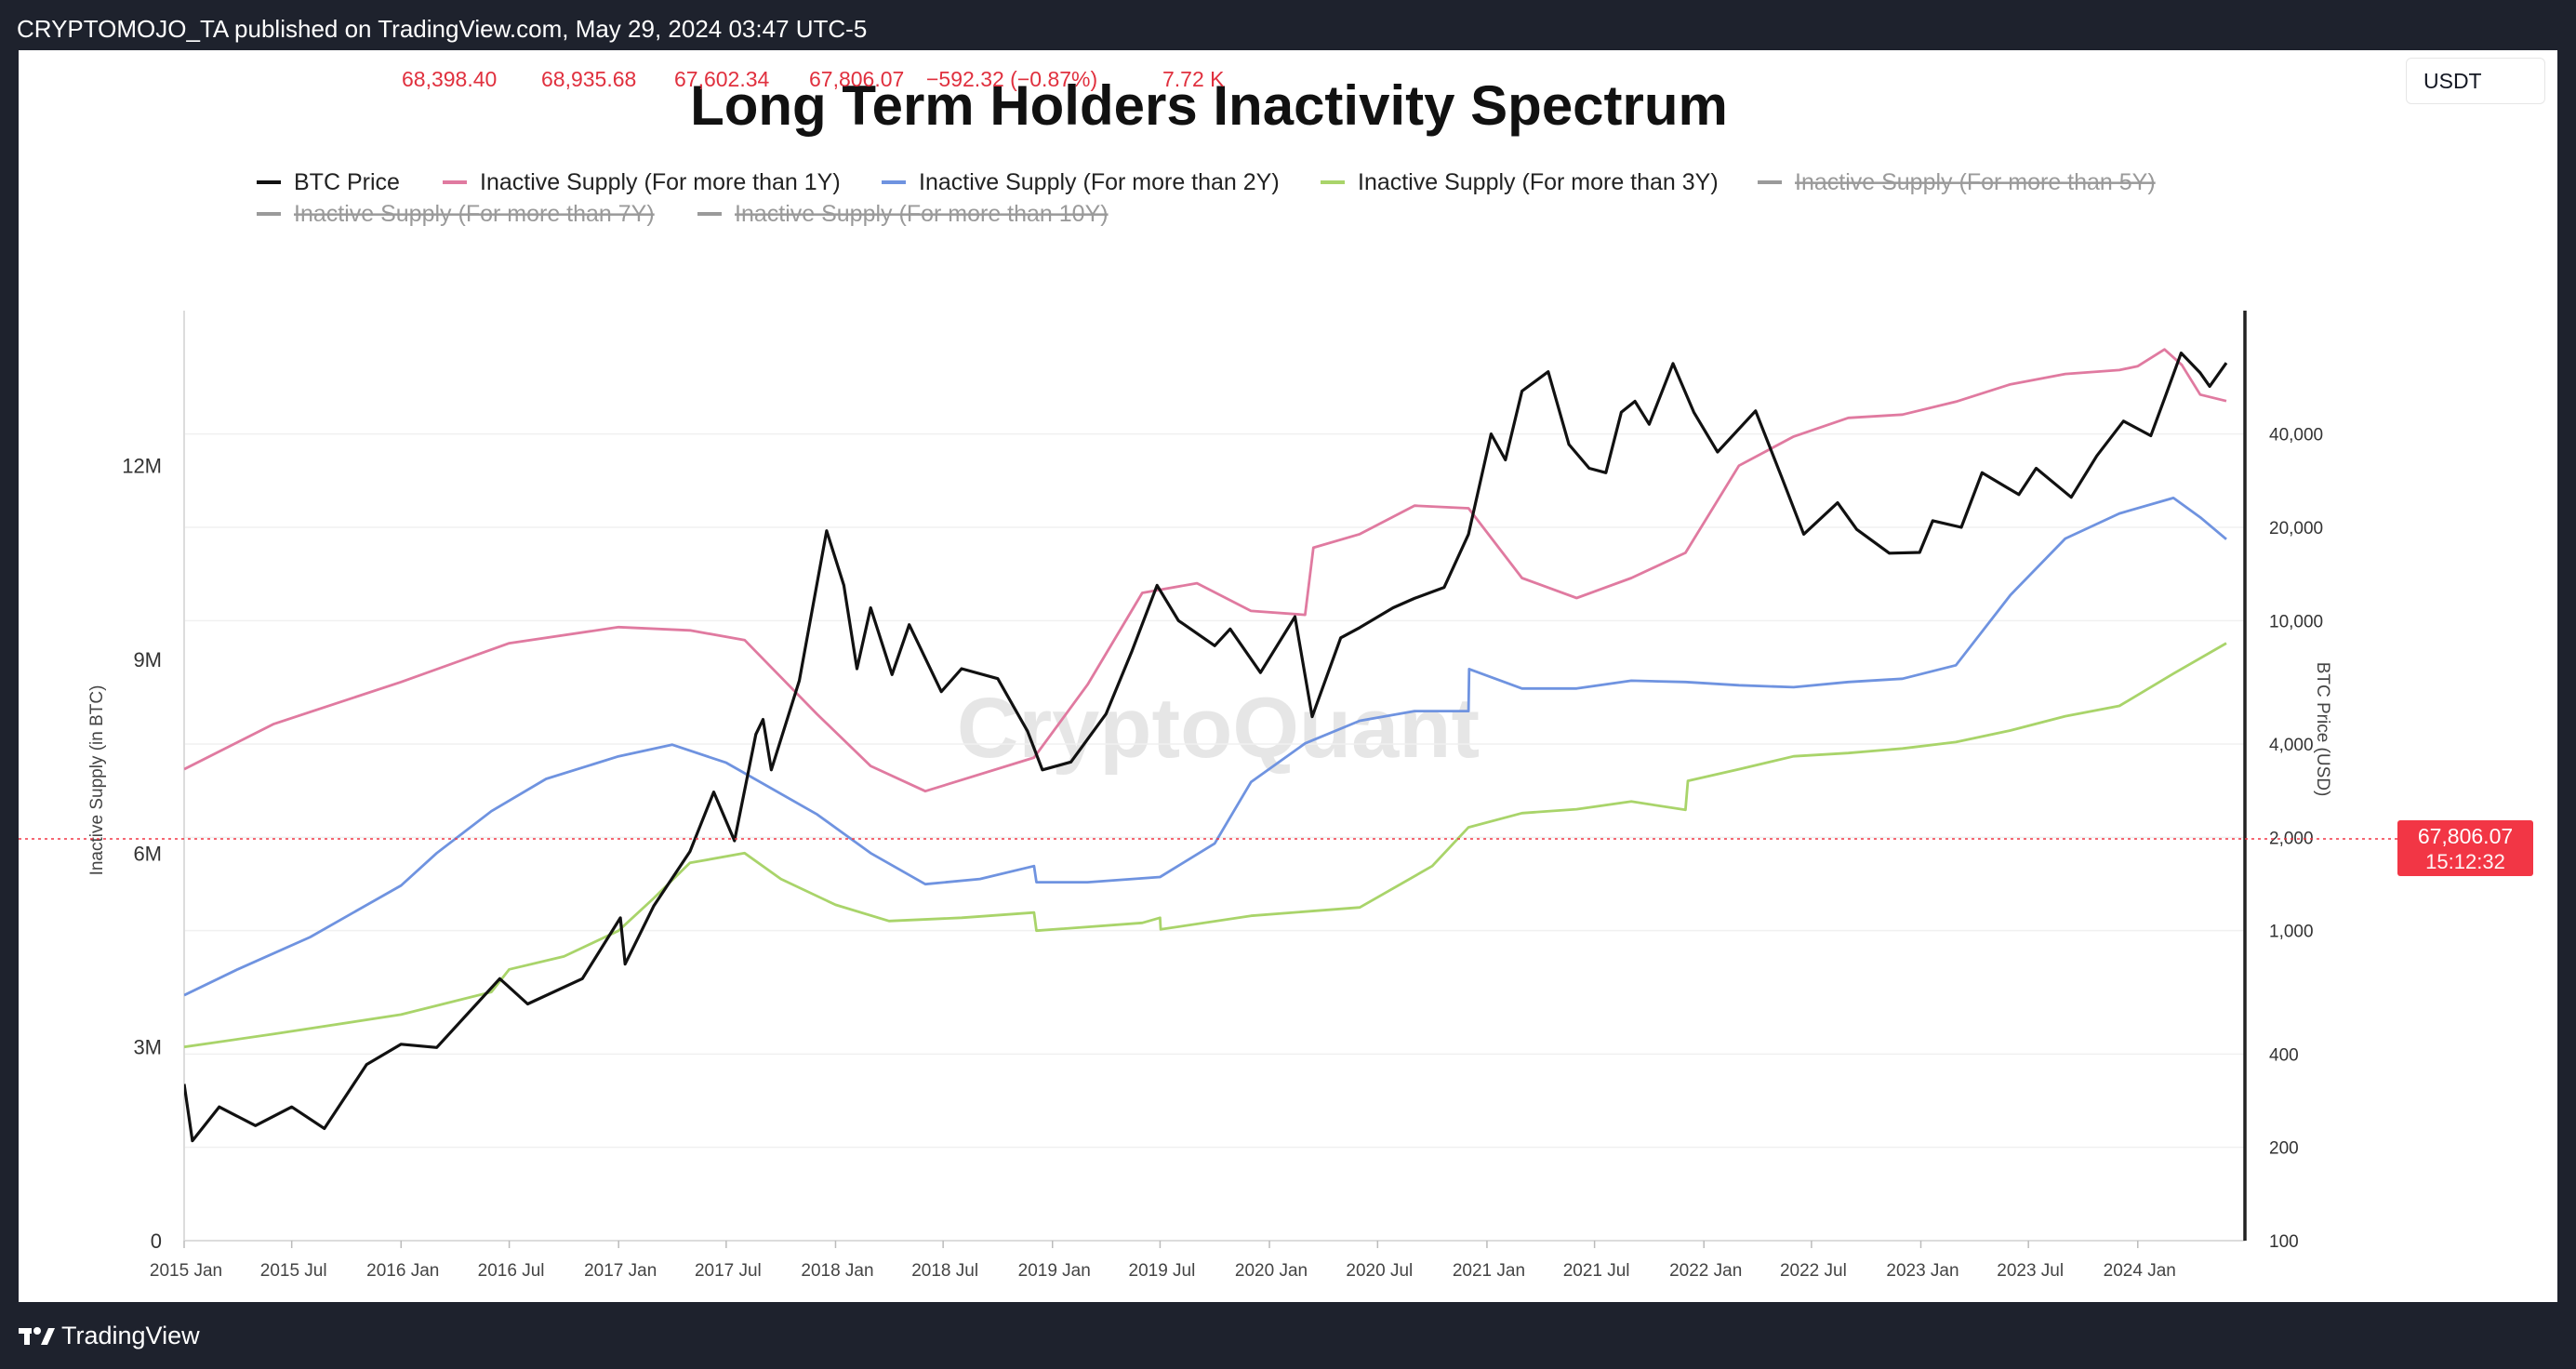 This screenshot has width=2576, height=1369. I want to click on y-right-tick-label: 400, so click(2284, 1055).